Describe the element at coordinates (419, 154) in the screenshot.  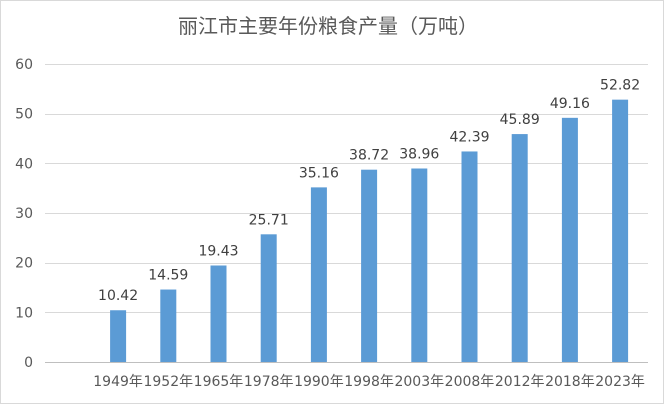
I see `data-label: 38.96` at that location.